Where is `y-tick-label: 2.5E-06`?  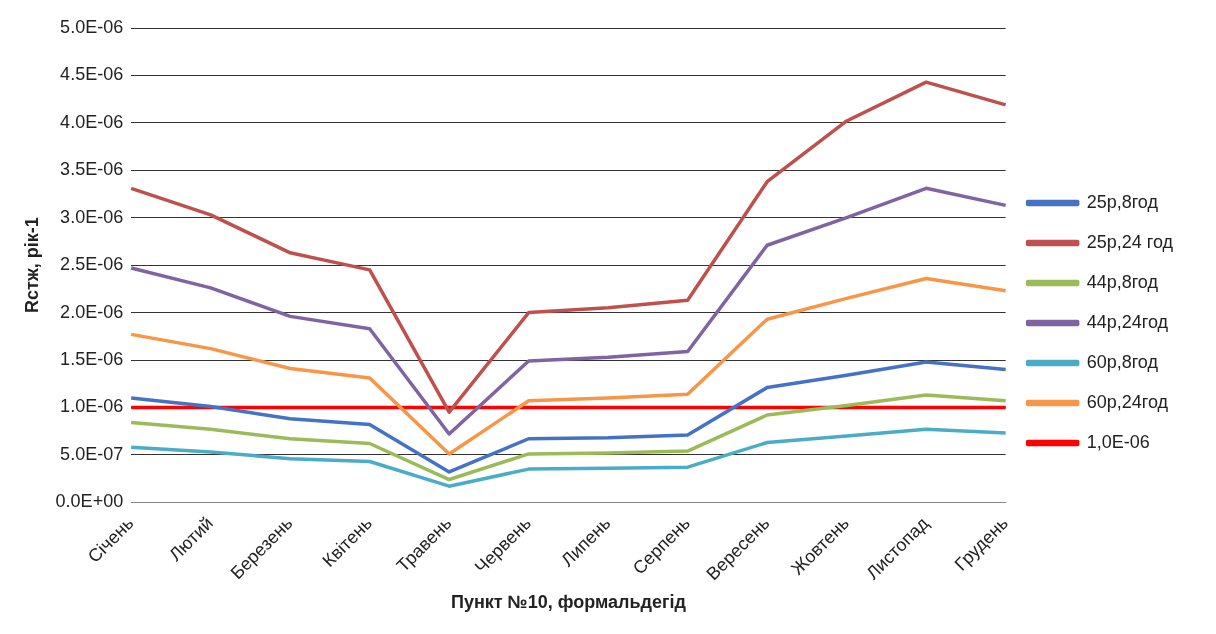
y-tick-label: 2.5E-06 is located at coordinates (92, 264).